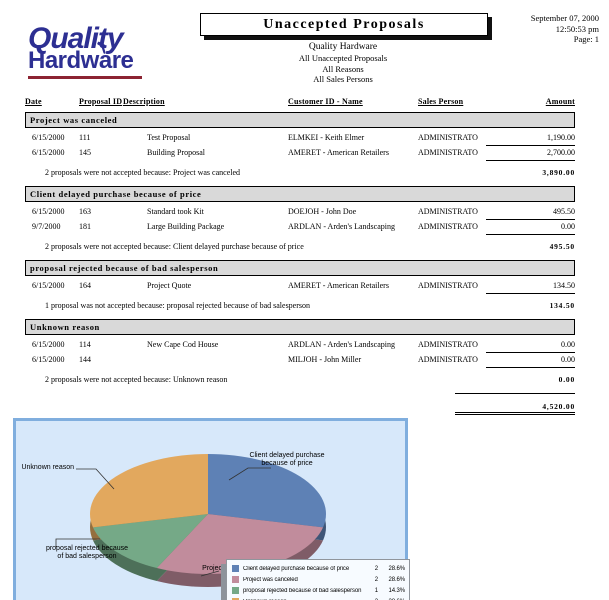 The height and width of the screenshot is (600, 609). What do you see at coordinates (169, 137) in the screenshot?
I see `cell-description: Test Proposal` at bounding box center [169, 137].